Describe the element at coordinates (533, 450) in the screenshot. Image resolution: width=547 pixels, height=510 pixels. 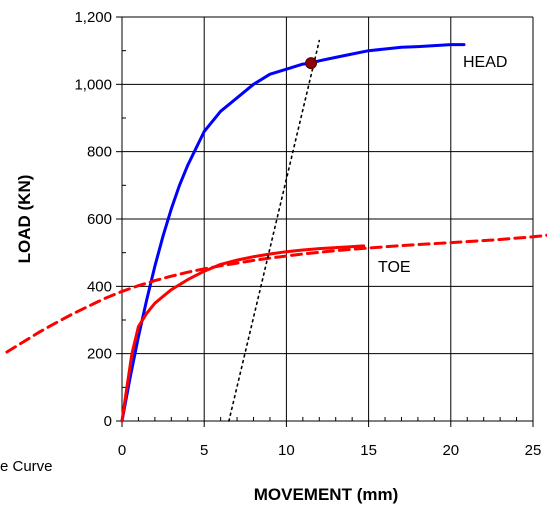
I see `x-tick-label: 25` at that location.